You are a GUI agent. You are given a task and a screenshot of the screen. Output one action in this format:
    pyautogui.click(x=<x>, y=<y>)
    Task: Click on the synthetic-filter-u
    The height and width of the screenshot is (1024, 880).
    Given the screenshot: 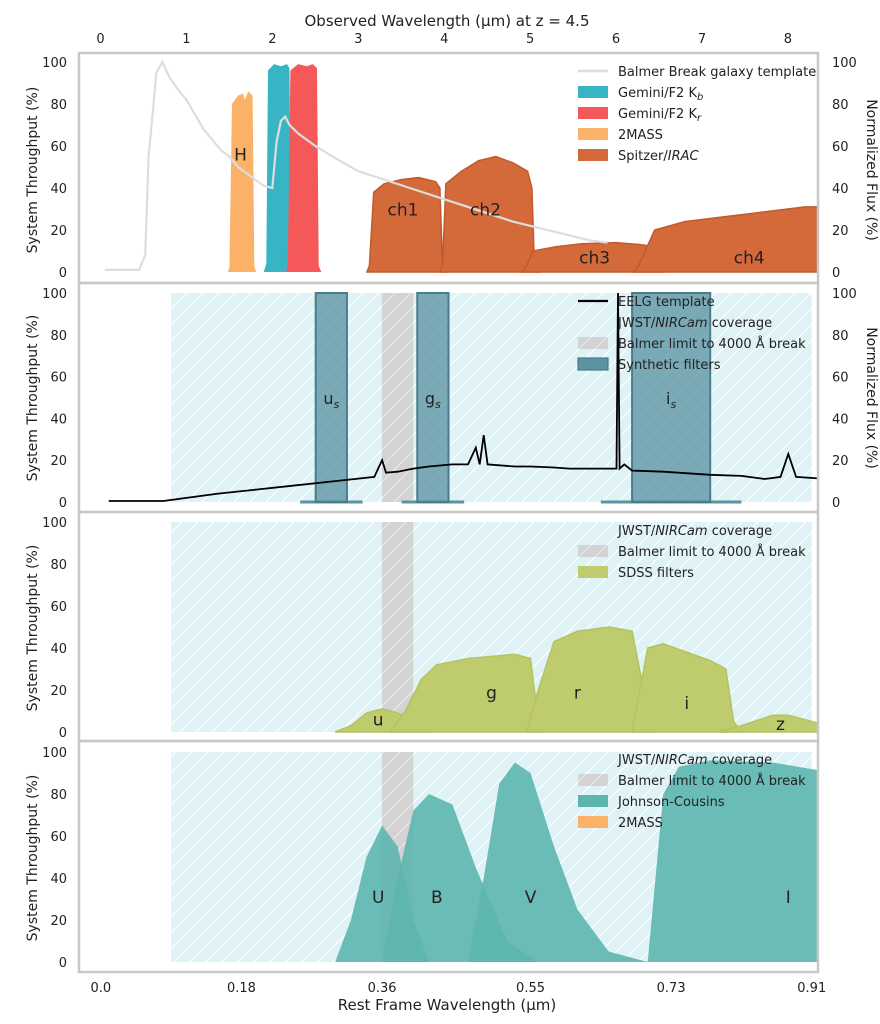 What is the action you would take?
    pyautogui.click(x=331, y=397)
    